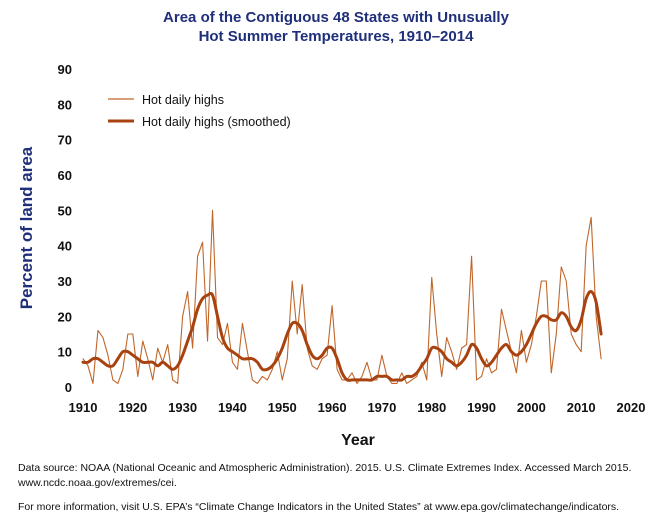  Describe the element at coordinates (65, 175) in the screenshot. I see `y-tick-label: 60` at that location.